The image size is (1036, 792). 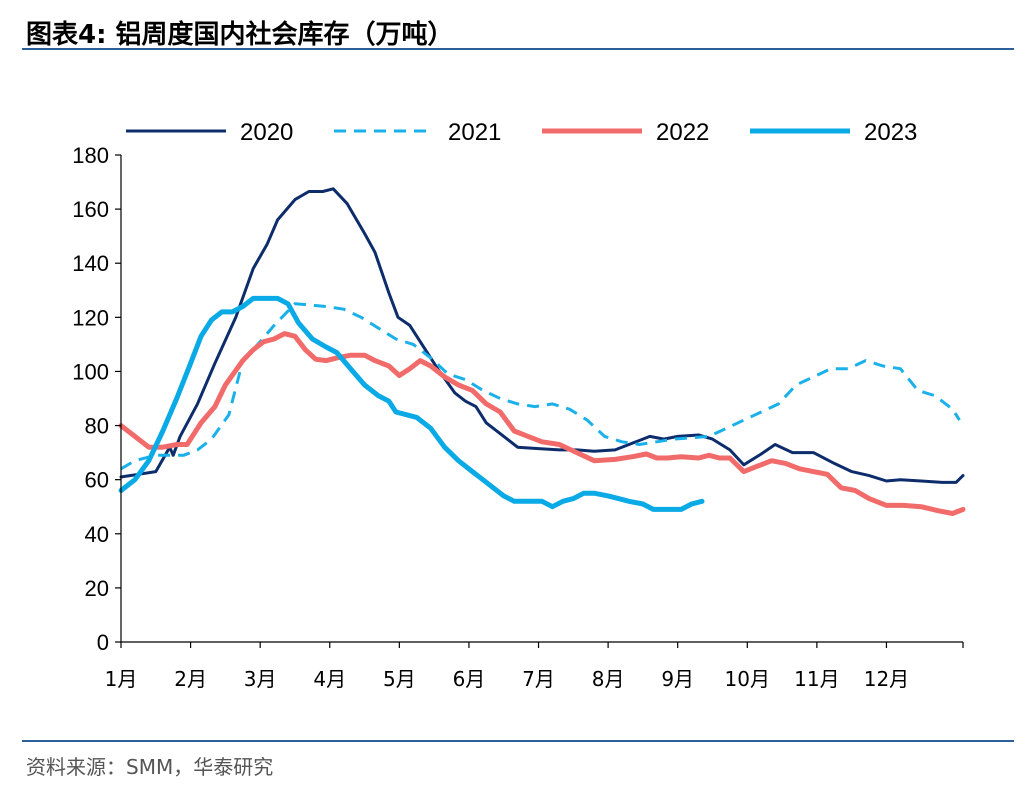 What do you see at coordinates (608, 679) in the screenshot?
I see `x-tick-label: 8月` at bounding box center [608, 679].